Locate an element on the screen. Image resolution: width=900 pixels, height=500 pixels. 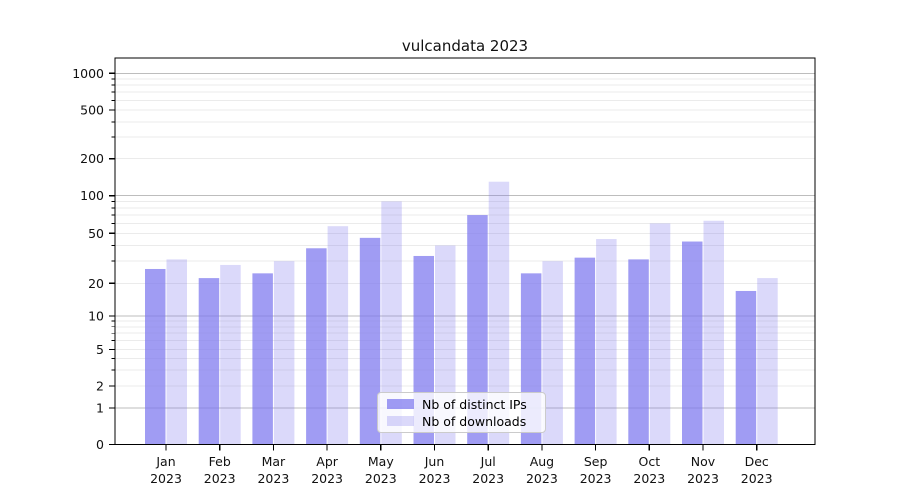
y-tick-label: 500 is located at coordinates (92, 110).